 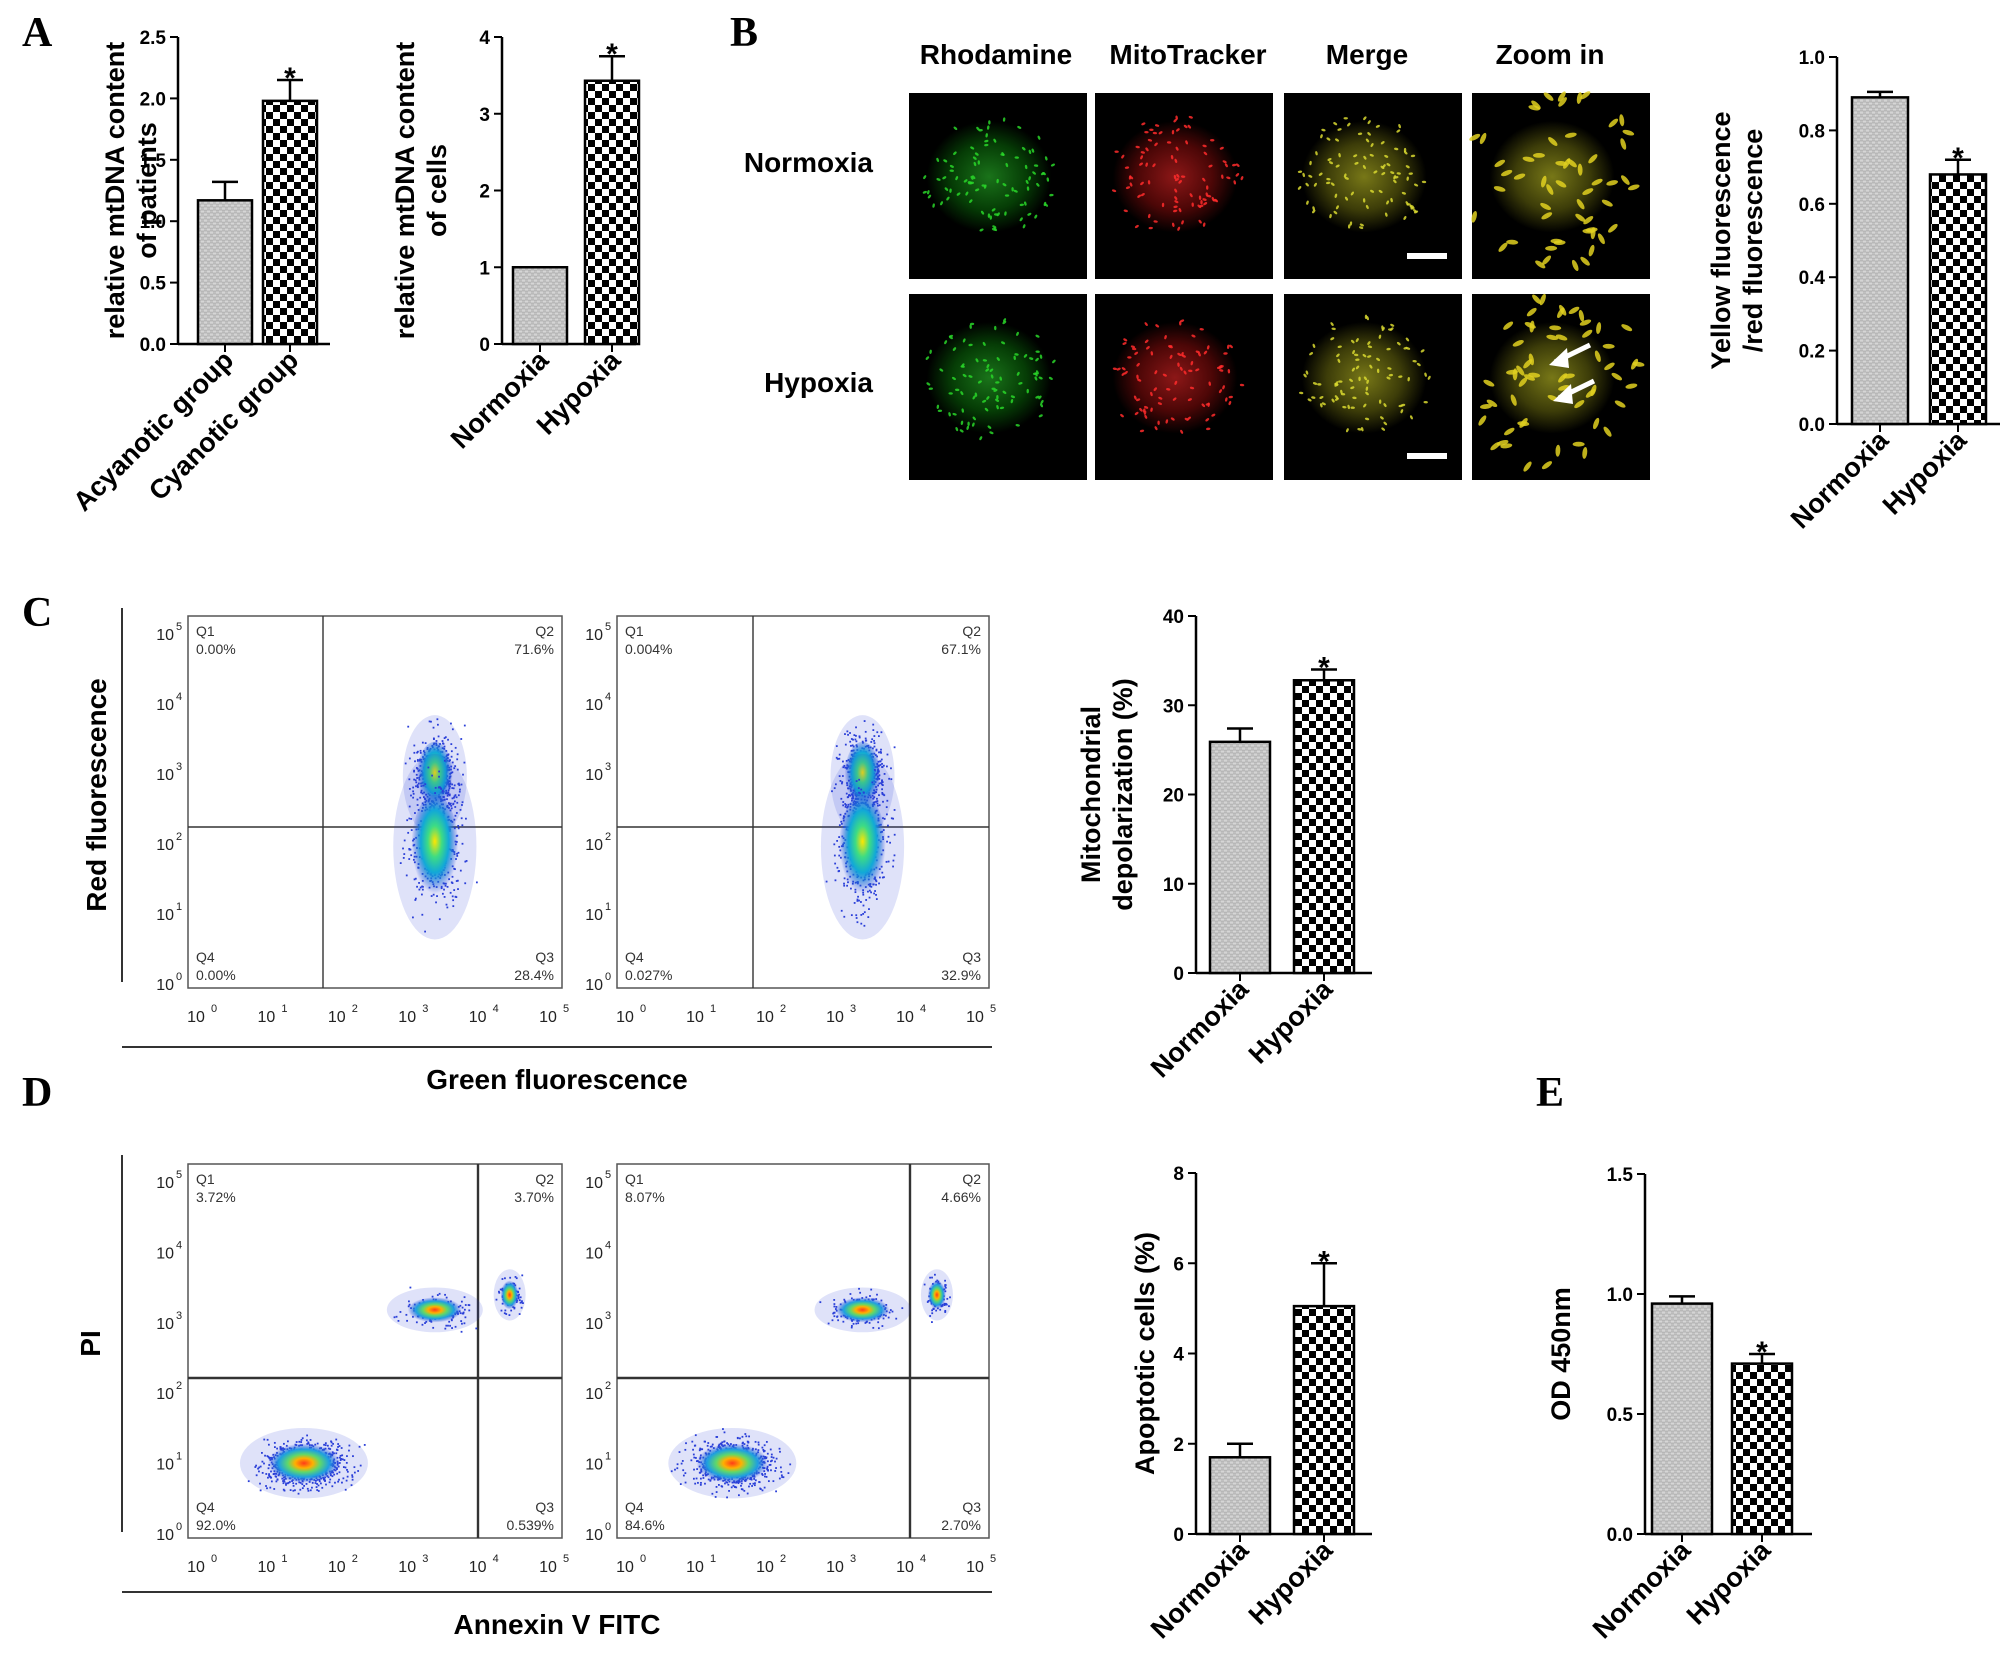 I want to click on x-decade-label: 10, so click(x=695, y=1017).